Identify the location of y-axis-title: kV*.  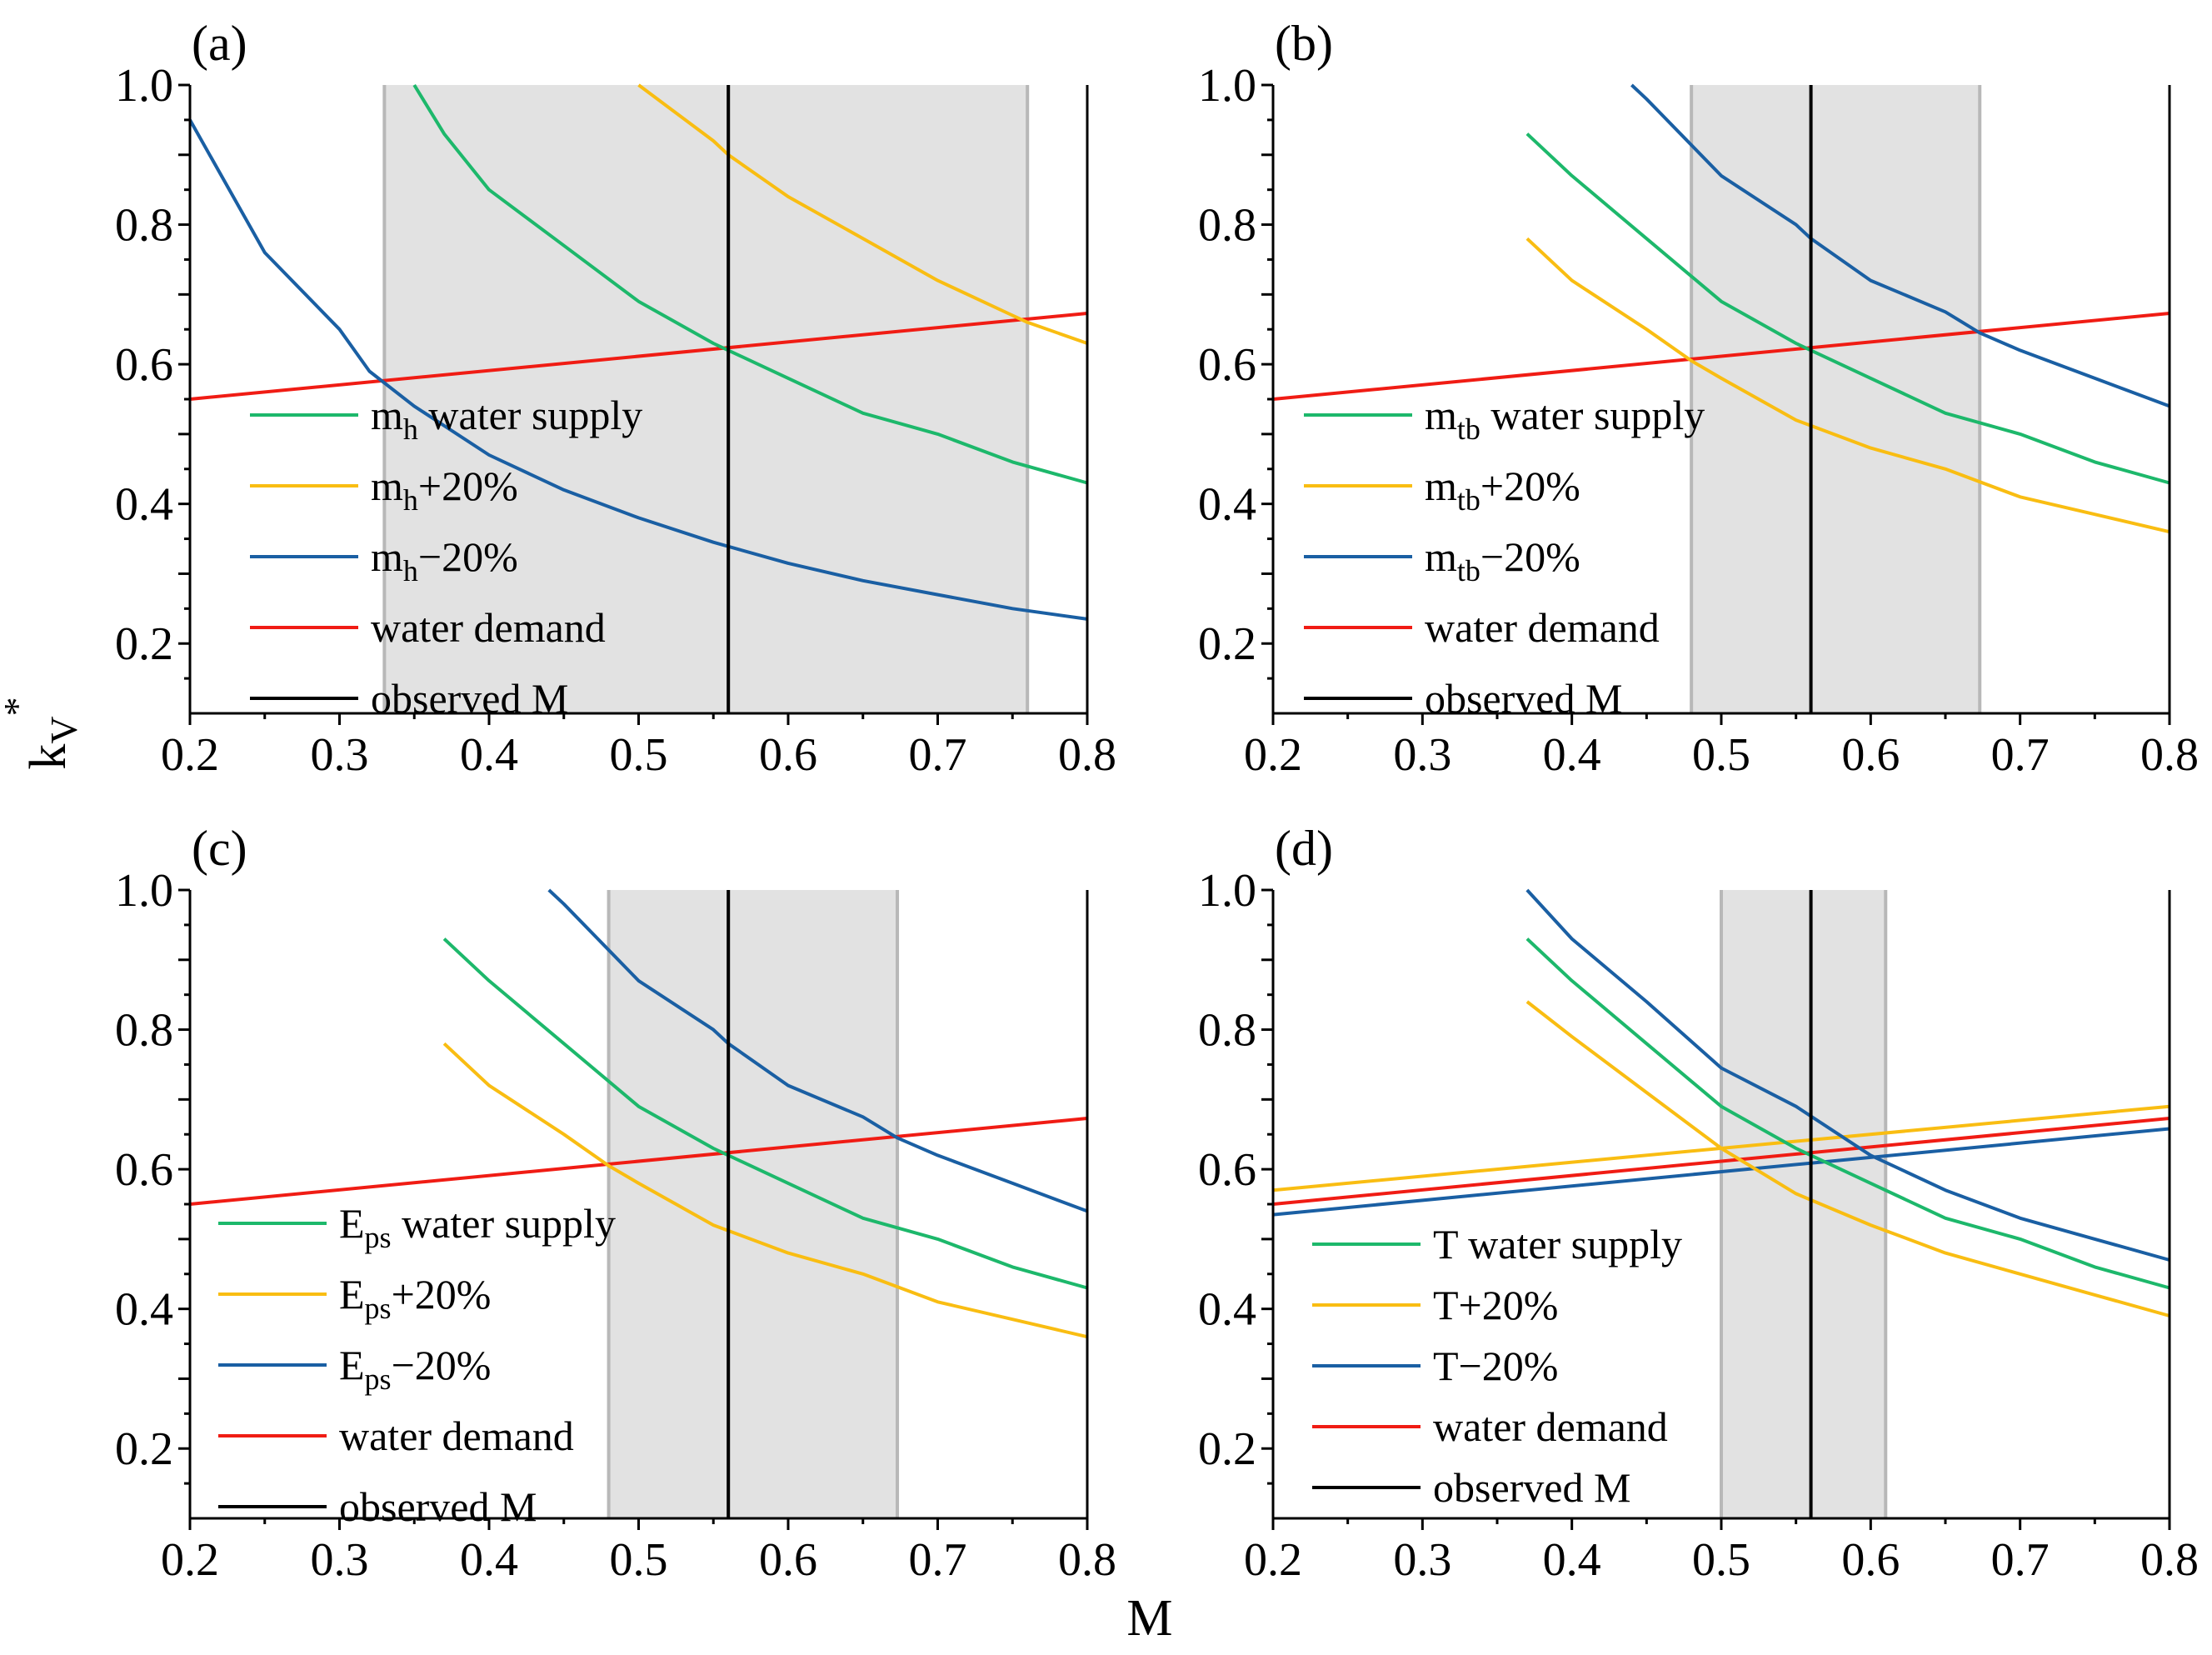
(42, 733).